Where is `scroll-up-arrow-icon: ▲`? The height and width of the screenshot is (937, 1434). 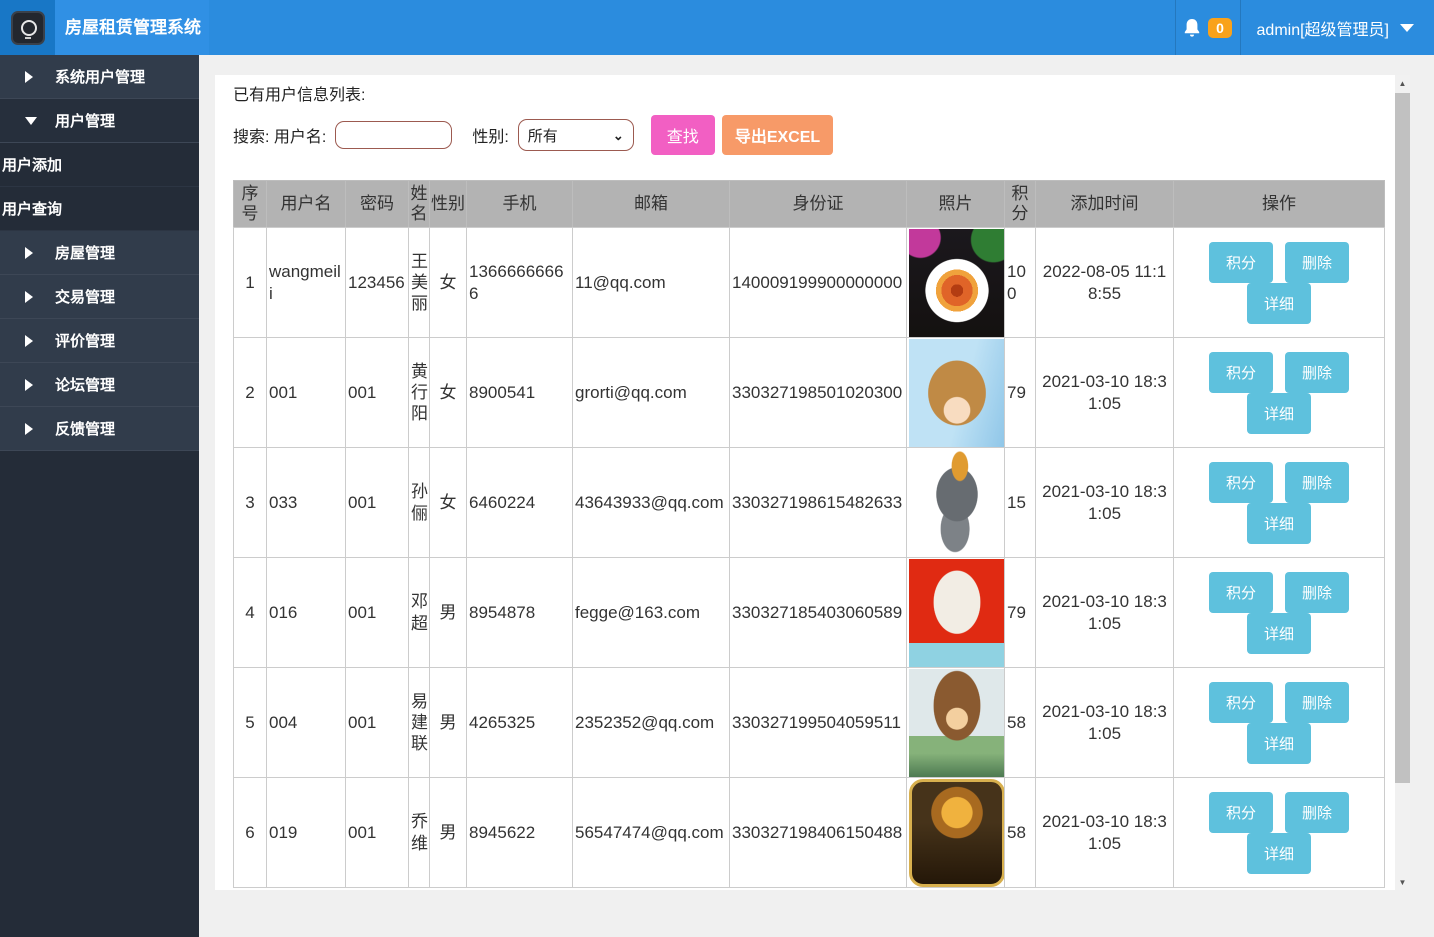
scroll-up-arrow-icon: ▲ is located at coordinates (1402, 83).